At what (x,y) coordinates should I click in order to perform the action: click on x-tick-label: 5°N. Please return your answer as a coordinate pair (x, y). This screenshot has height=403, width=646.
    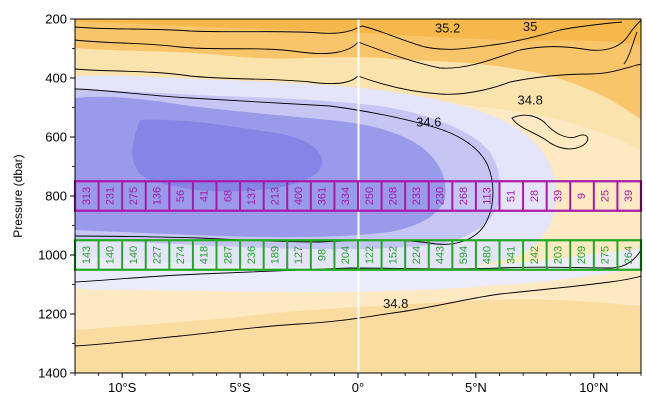
    Looking at the image, I should click on (476, 387).